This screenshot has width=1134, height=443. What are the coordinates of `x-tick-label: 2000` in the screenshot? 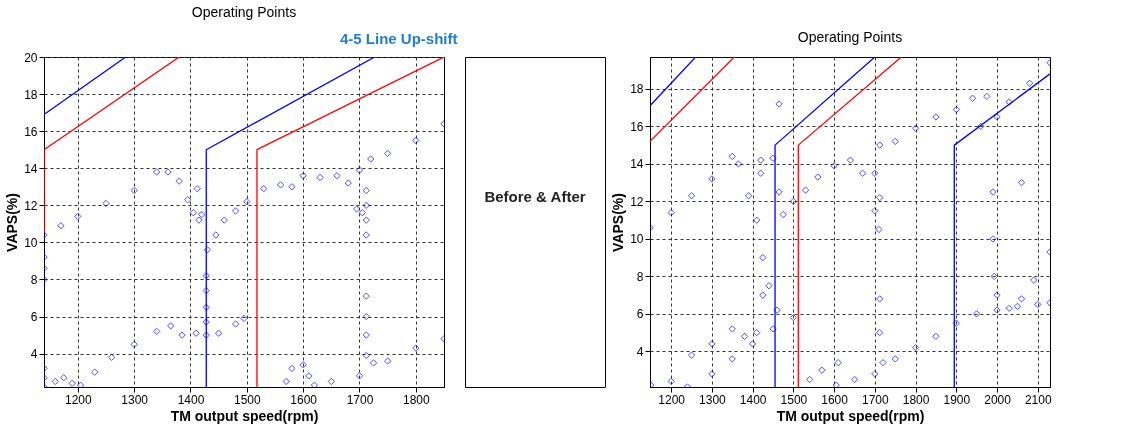 It's located at (998, 399).